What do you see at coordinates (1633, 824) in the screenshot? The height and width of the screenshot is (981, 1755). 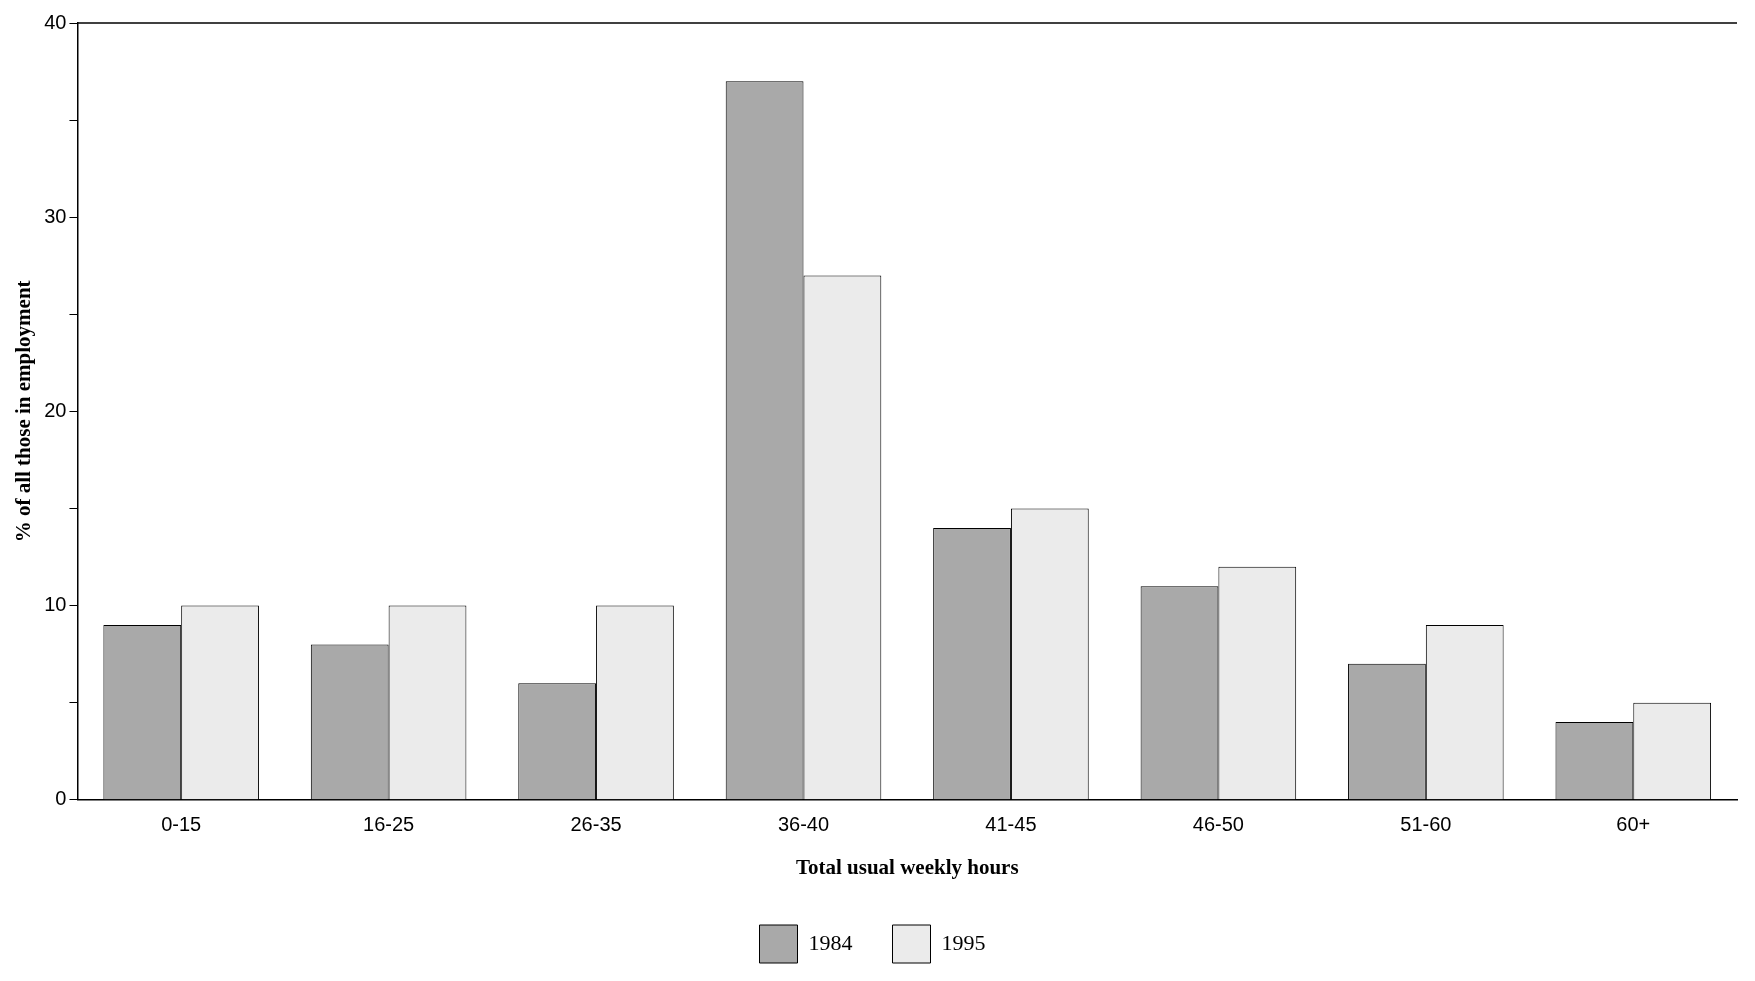 I see `x-tick-label: 60+` at bounding box center [1633, 824].